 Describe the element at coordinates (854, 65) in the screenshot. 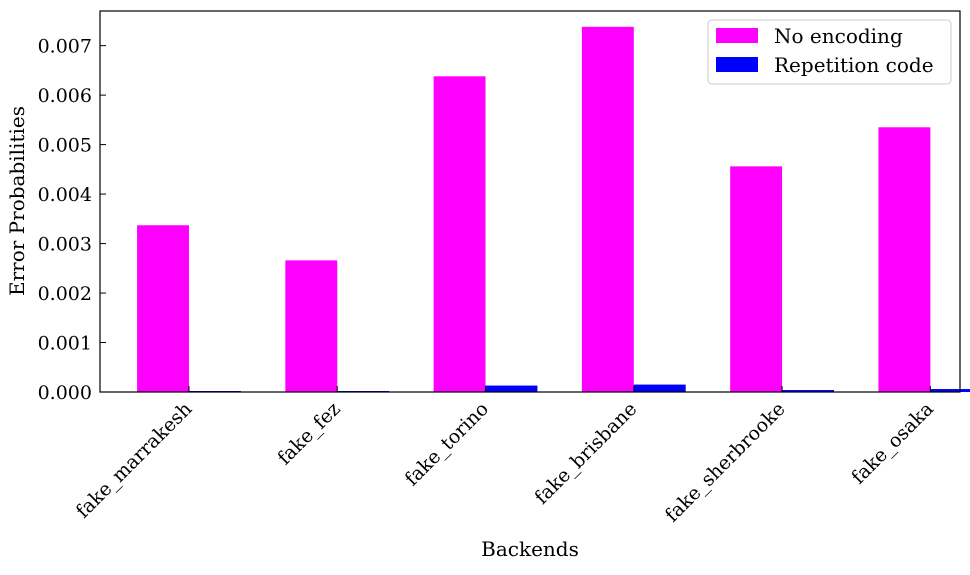

I see `legend-label-repetition-code: Repetition code` at that location.